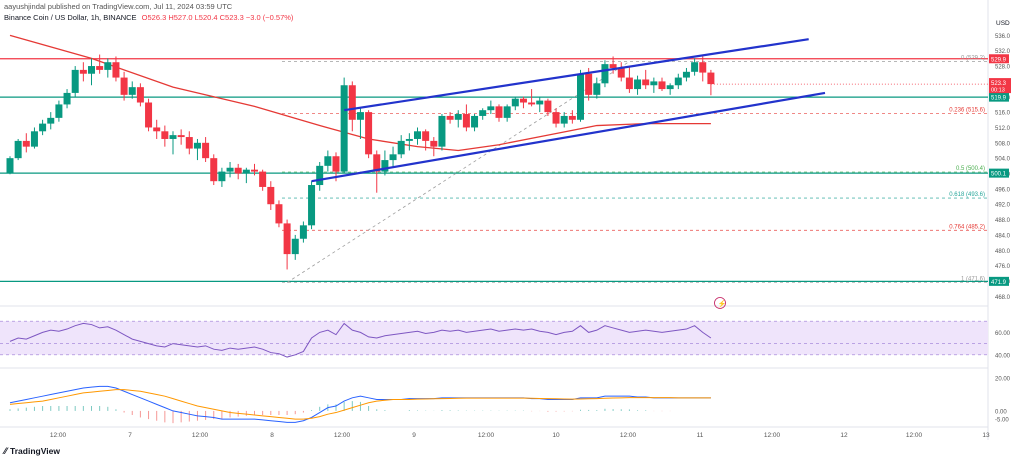 This screenshot has width=1024, height=461. What do you see at coordinates (1003, 23) in the screenshot?
I see `price-axis-unit: USD` at bounding box center [1003, 23].